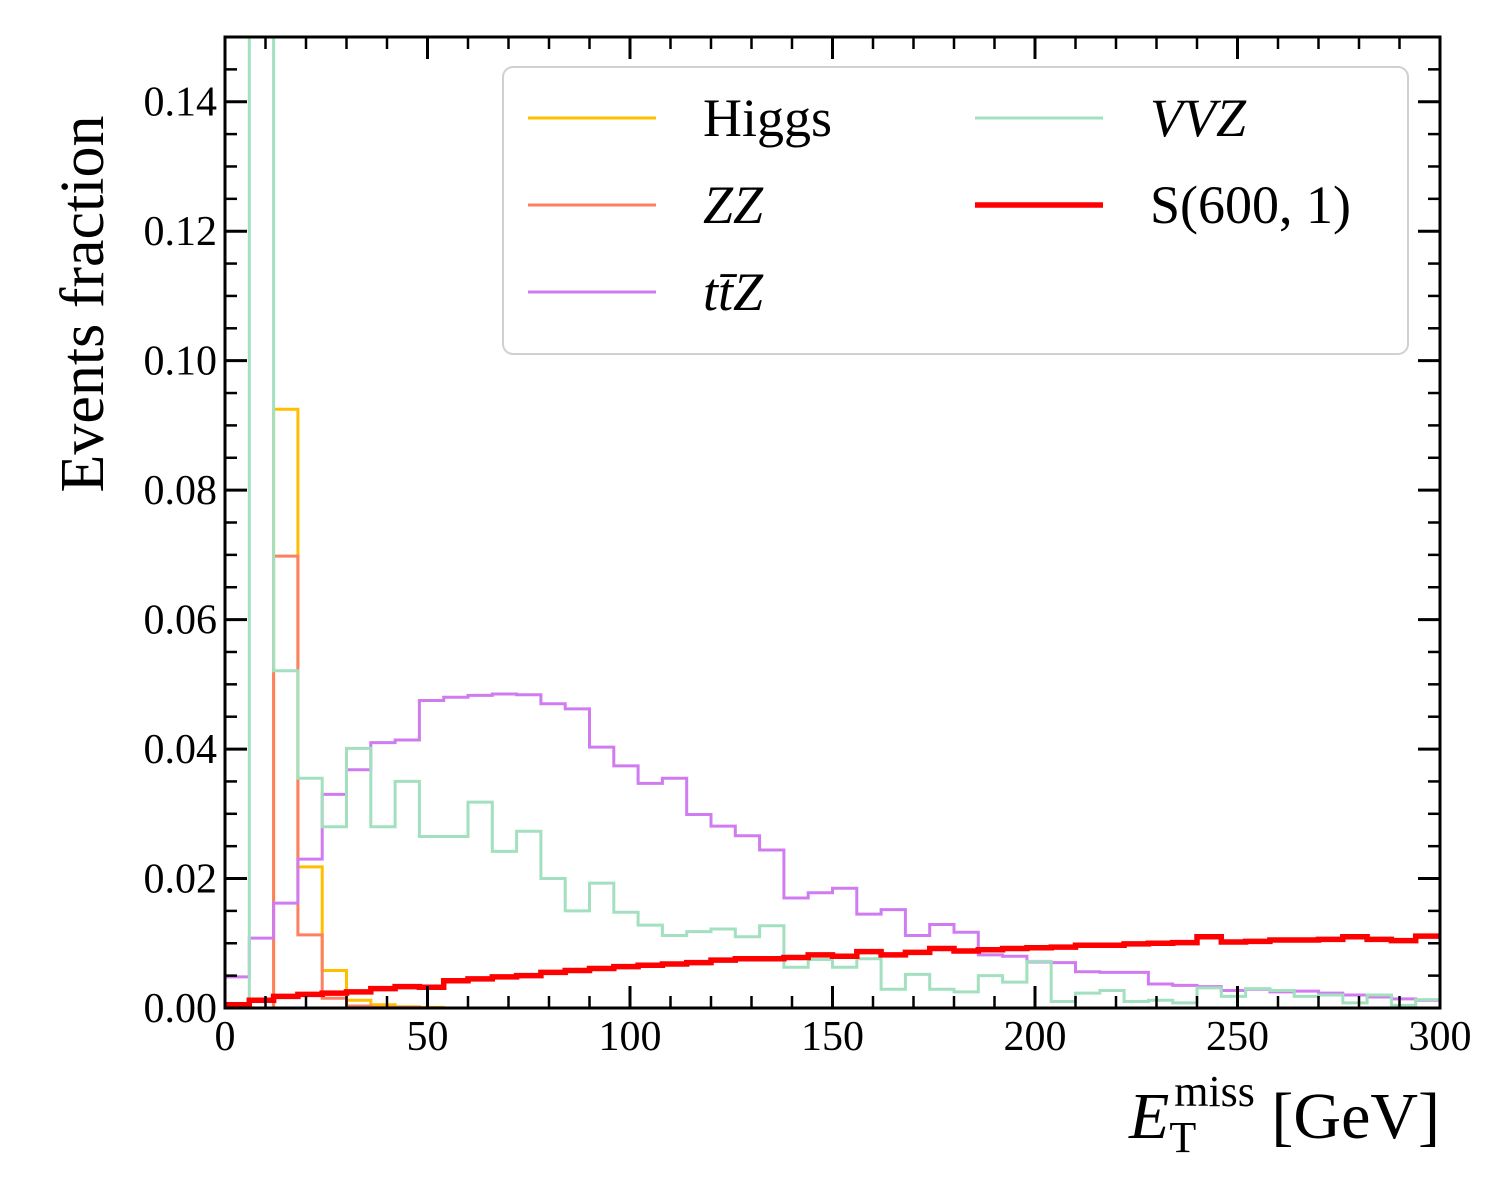 The height and width of the screenshot is (1200, 1500). I want to click on legend-label: VVZ, so click(1198, 118).